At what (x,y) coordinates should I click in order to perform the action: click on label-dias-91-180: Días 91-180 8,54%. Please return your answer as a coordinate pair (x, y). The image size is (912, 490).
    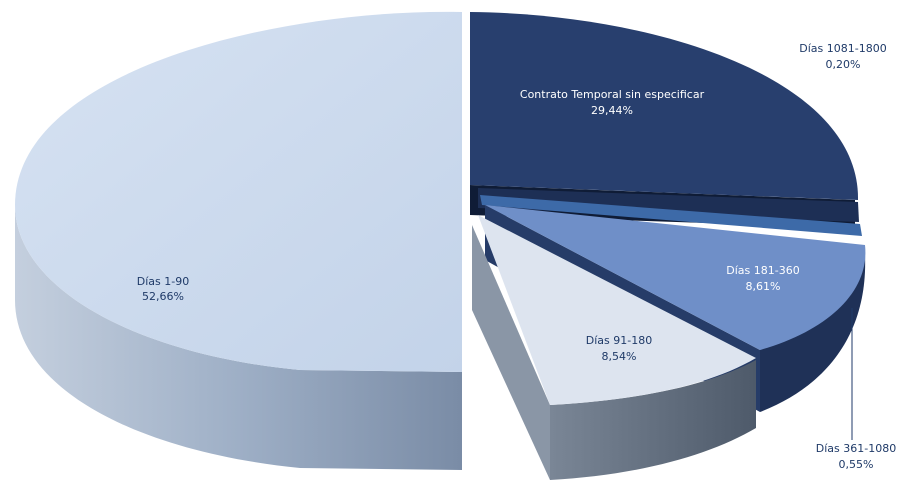
    Looking at the image, I should click on (619, 348).